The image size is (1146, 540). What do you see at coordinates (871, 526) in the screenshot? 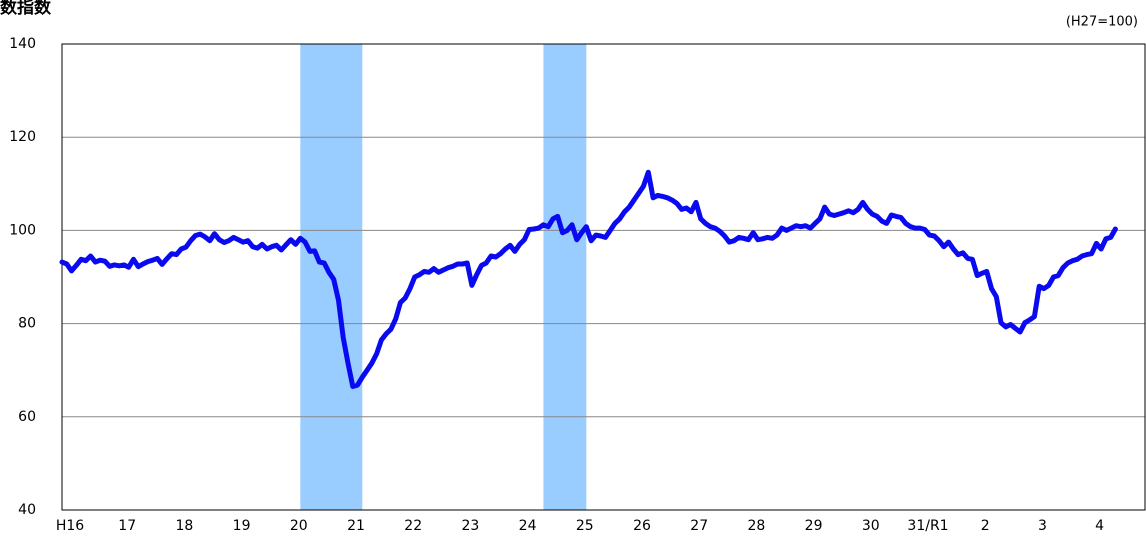
I see `x-tick-label: 30` at bounding box center [871, 526].